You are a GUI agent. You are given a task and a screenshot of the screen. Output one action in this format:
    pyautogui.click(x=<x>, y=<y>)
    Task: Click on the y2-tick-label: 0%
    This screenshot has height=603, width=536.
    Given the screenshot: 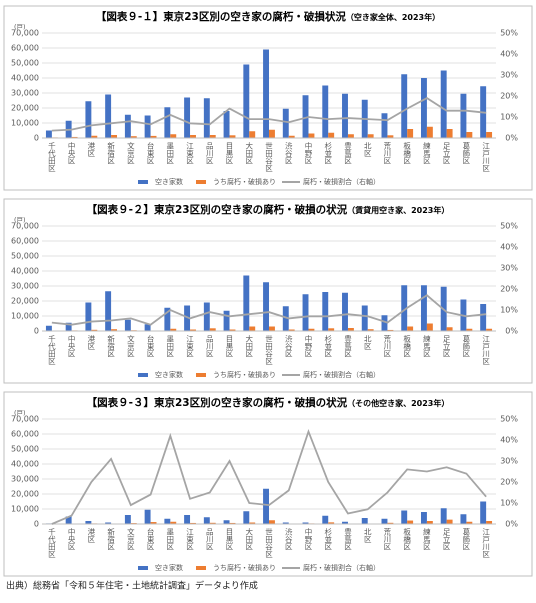 What is the action you would take?
    pyautogui.click(x=511, y=524)
    